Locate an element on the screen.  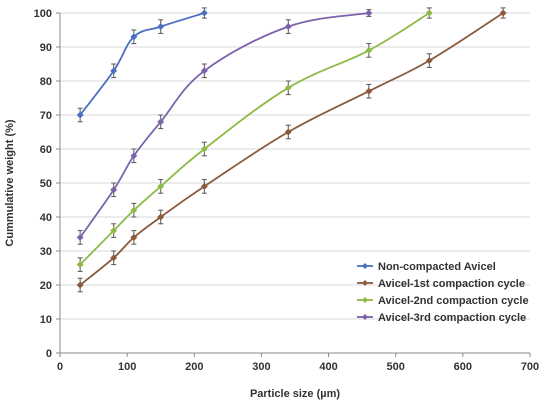
legend-item: Avicel-3rd compaction cycle is located at coordinates (441, 318).